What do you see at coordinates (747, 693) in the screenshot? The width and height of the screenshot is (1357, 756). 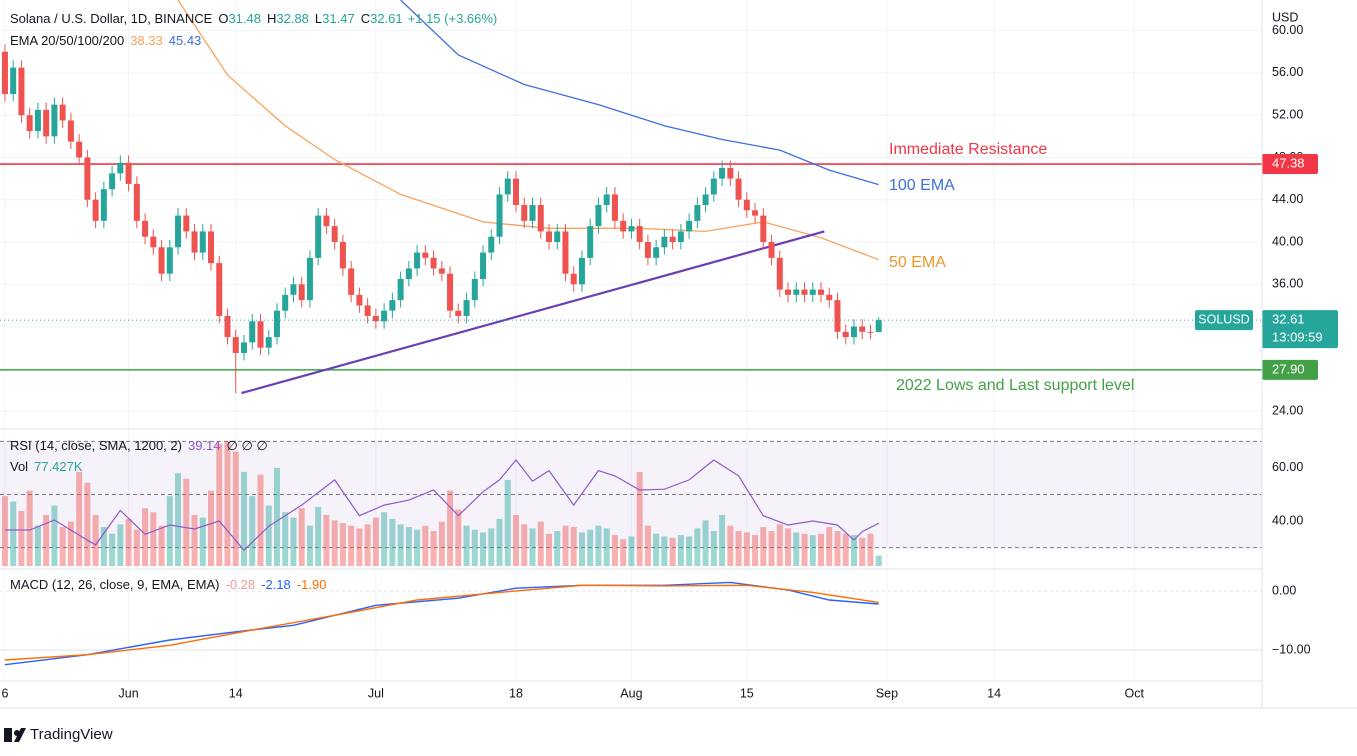 I see `x-tick-label: 15` at bounding box center [747, 693].